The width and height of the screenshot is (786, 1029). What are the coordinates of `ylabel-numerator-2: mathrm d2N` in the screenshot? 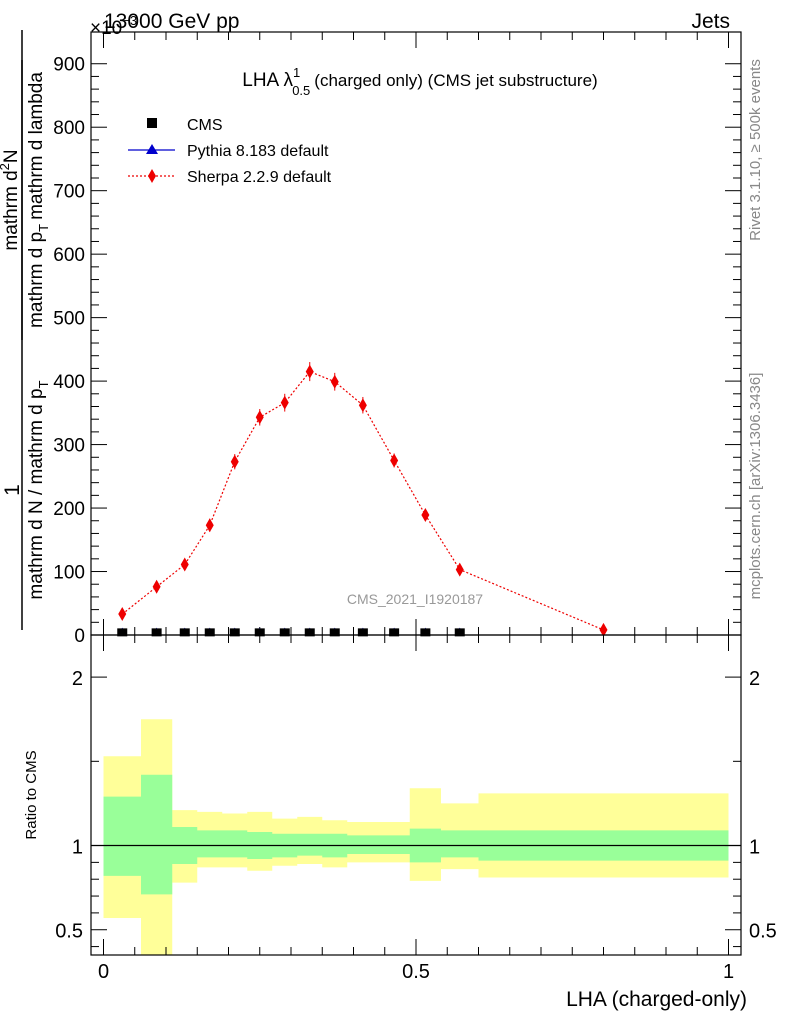 It's located at (11, 199).